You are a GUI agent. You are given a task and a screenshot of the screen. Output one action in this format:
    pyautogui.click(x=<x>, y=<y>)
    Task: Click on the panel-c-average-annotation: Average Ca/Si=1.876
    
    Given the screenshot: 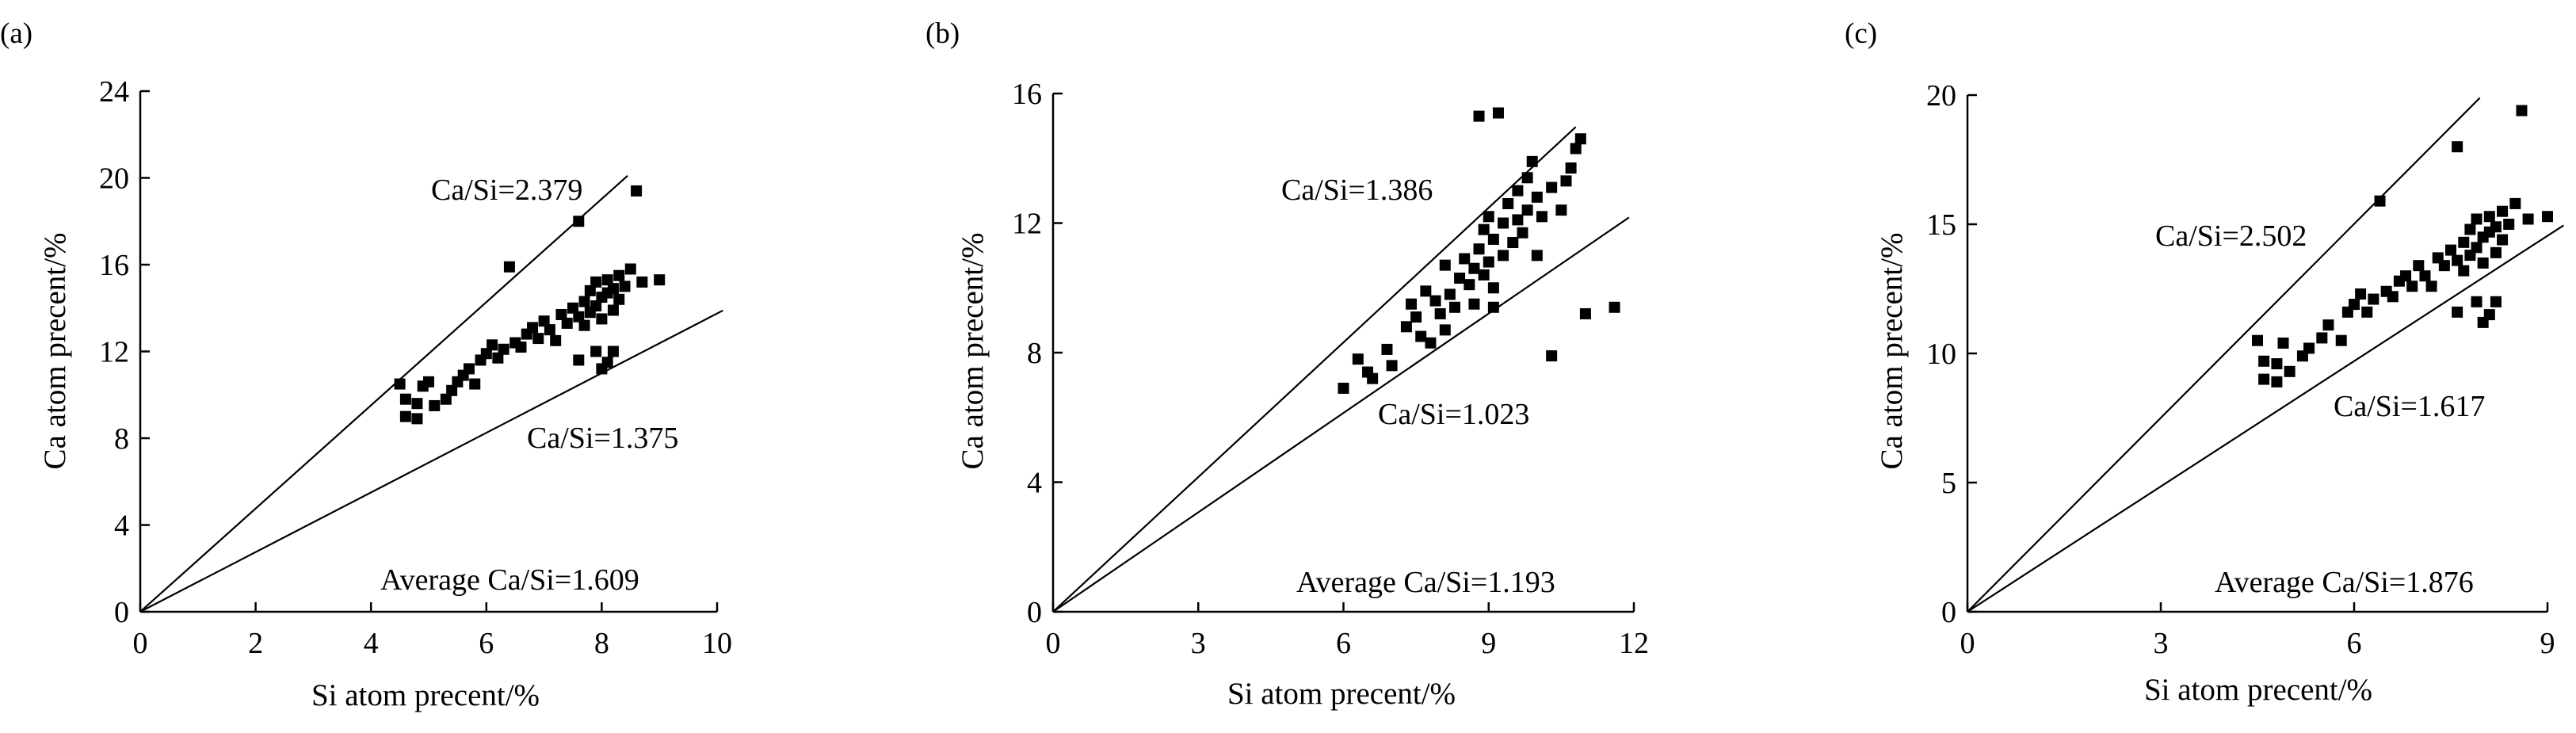 What is the action you would take?
    pyautogui.click(x=2344, y=582)
    